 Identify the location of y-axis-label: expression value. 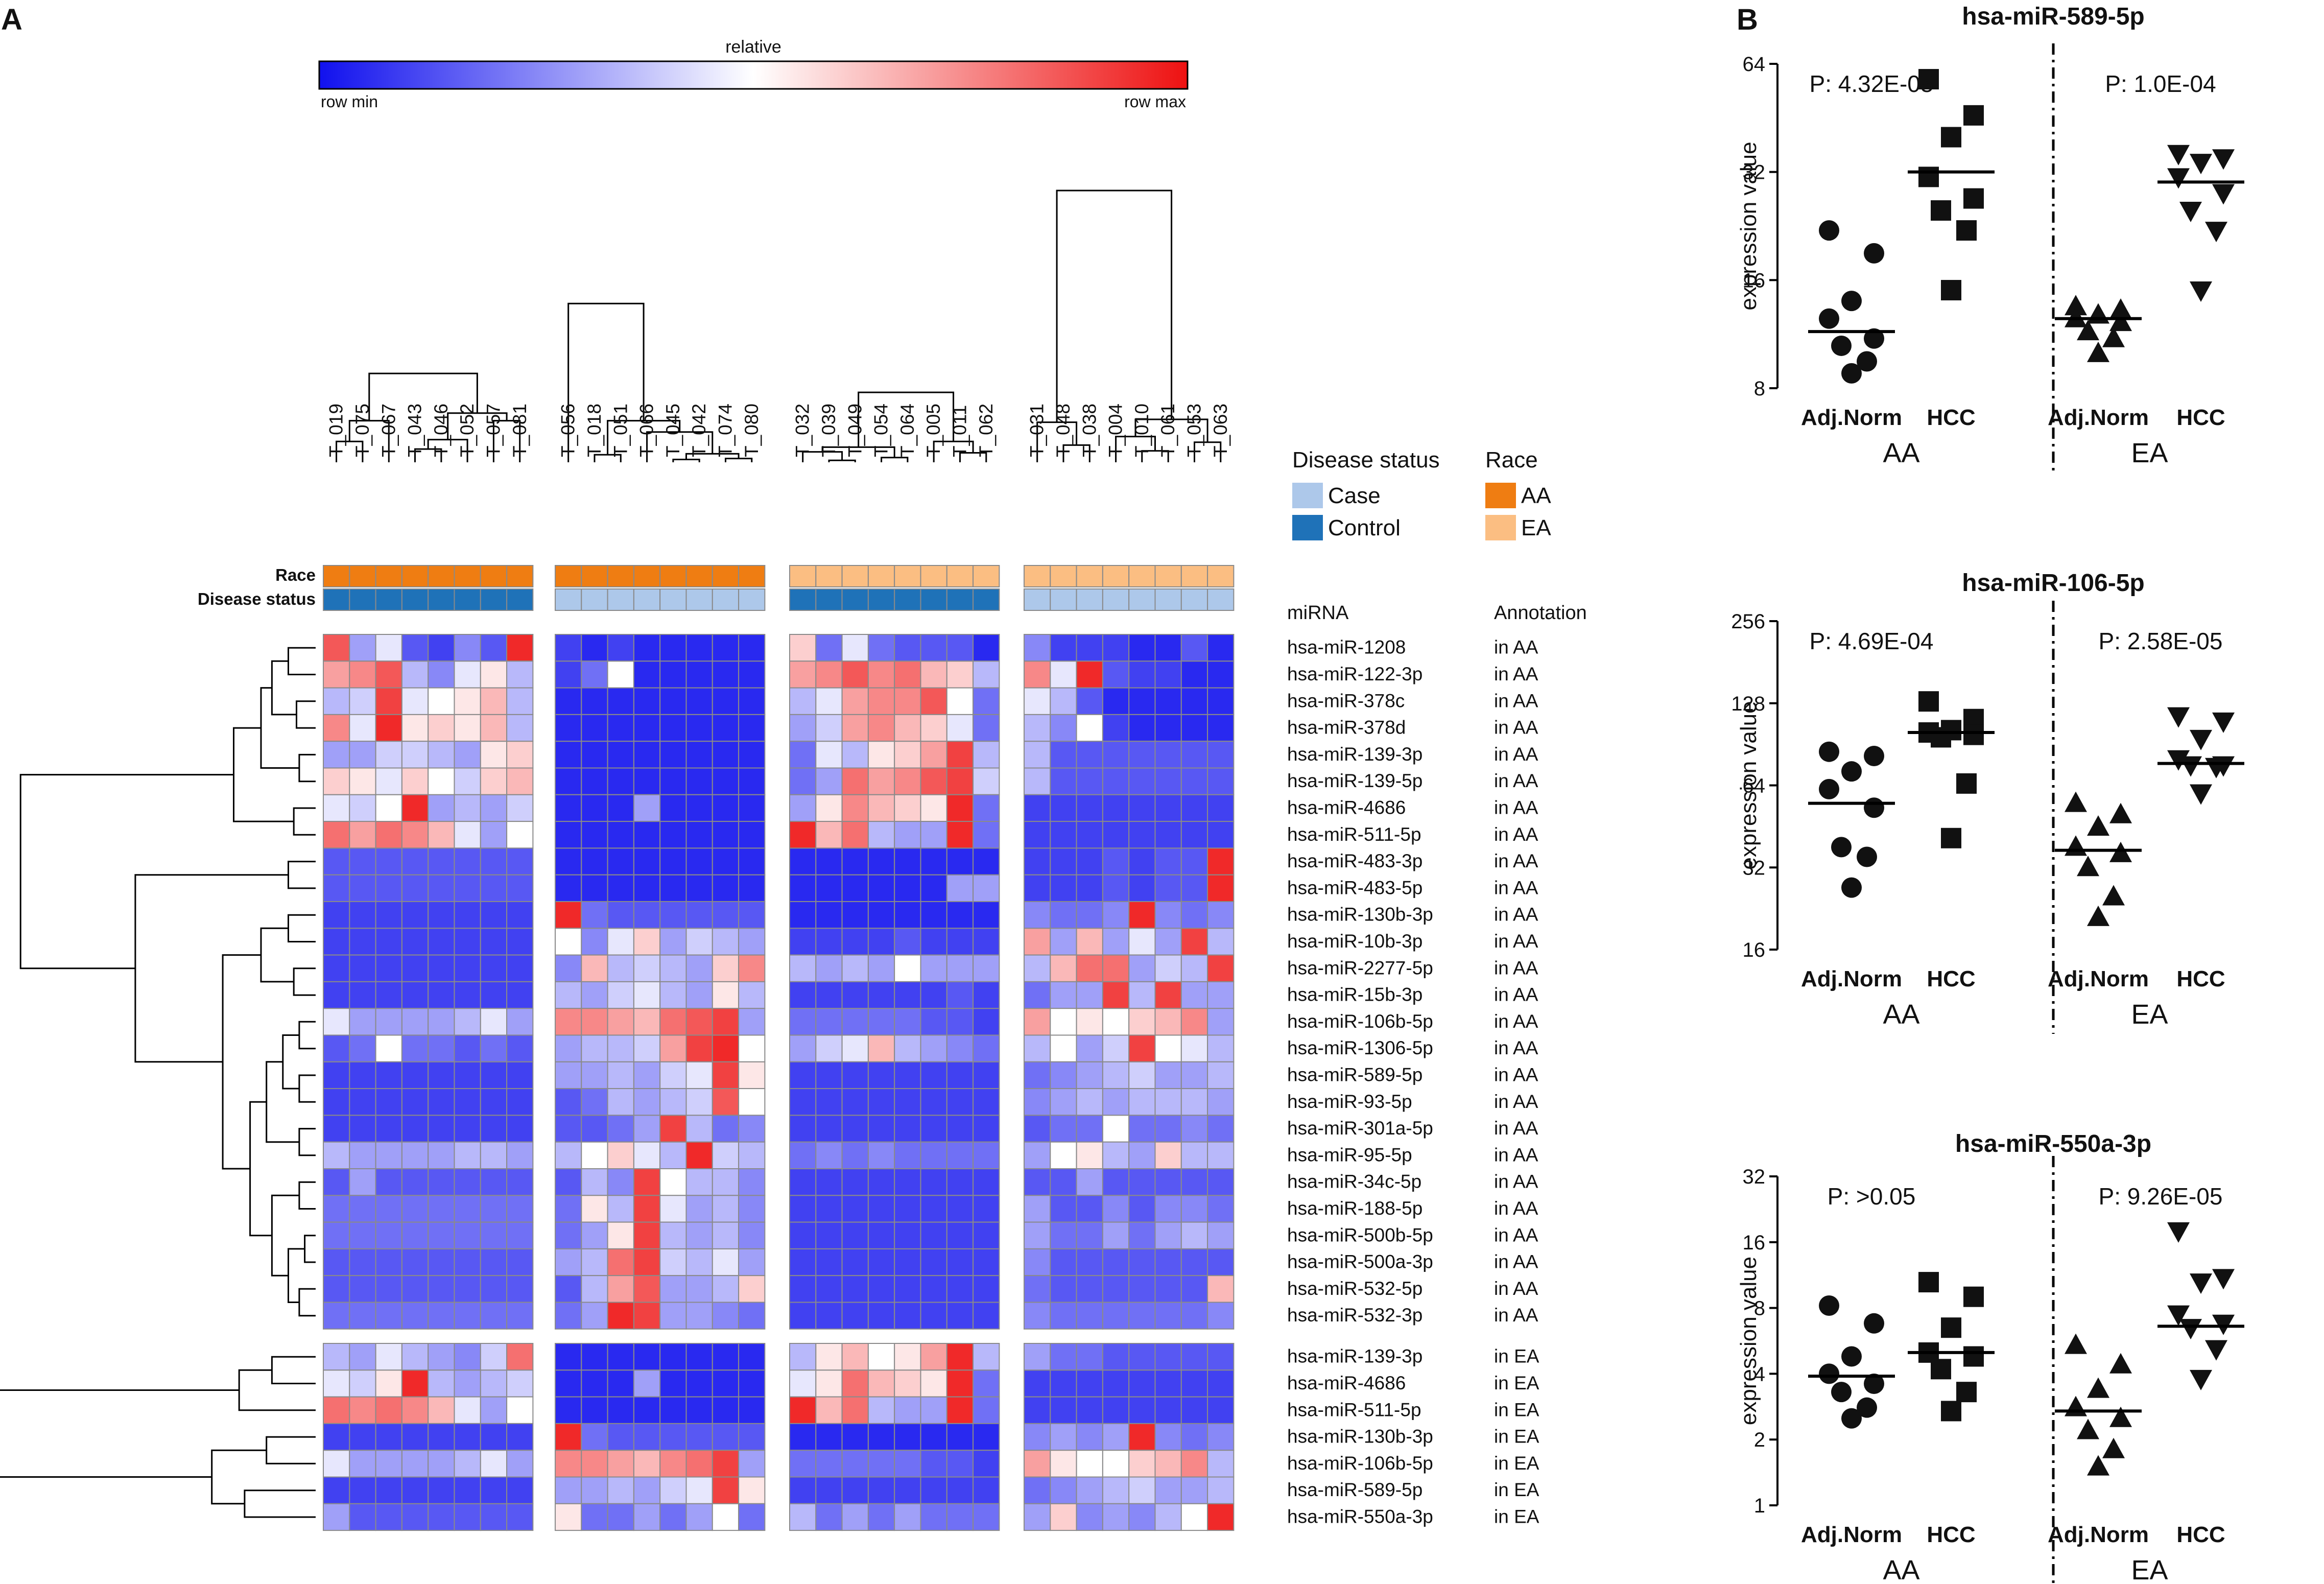
(1748, 1341).